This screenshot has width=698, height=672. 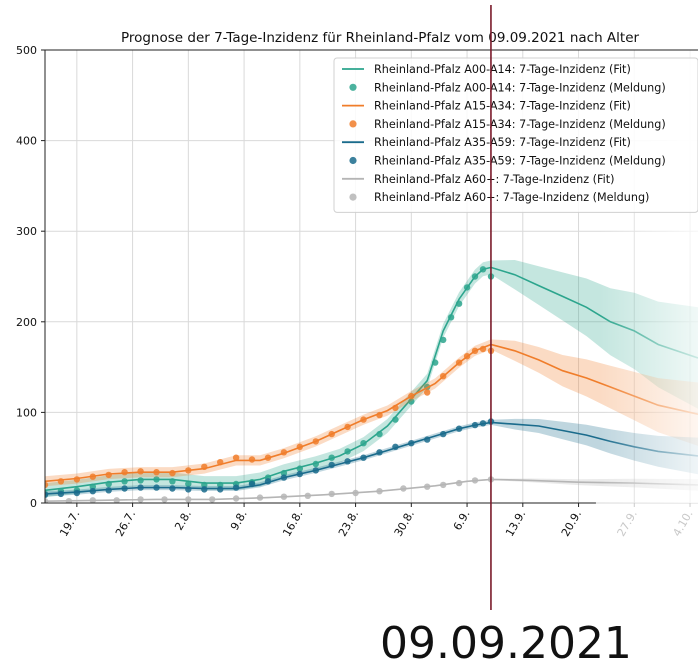 What do you see at coordinates (239, 520) in the screenshot?
I see `x-tick-label: 9.8.` at bounding box center [239, 520].